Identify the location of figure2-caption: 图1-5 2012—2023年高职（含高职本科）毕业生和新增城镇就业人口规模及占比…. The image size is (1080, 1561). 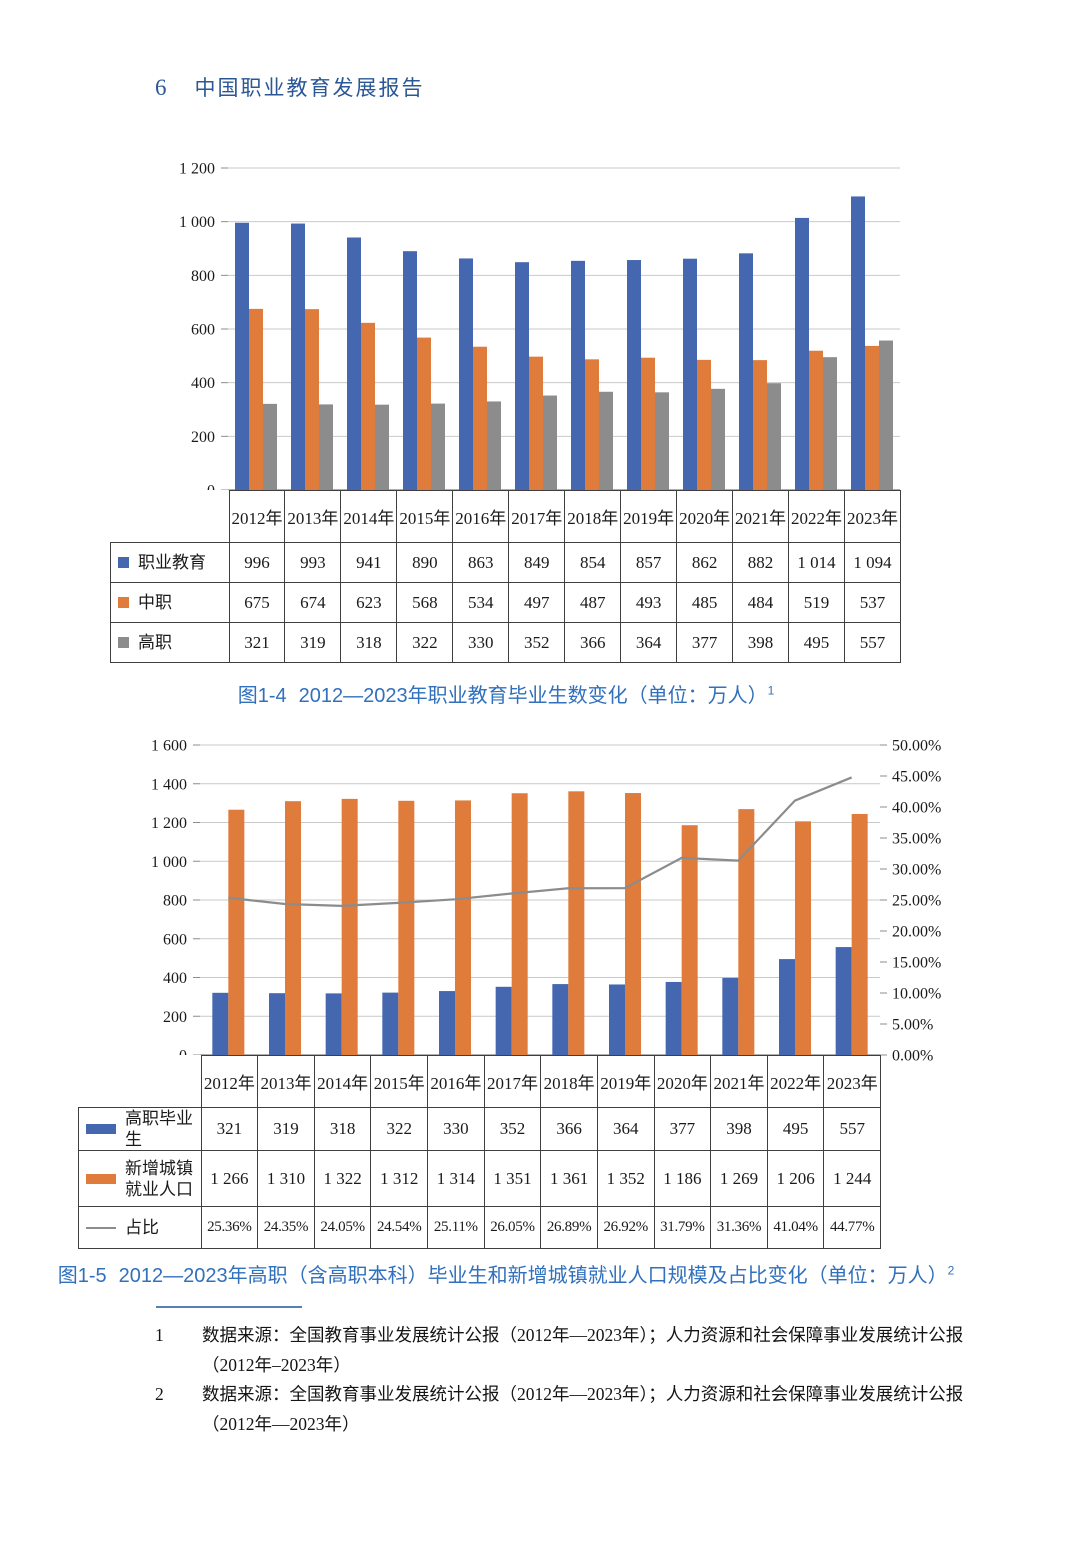
(506, 1273).